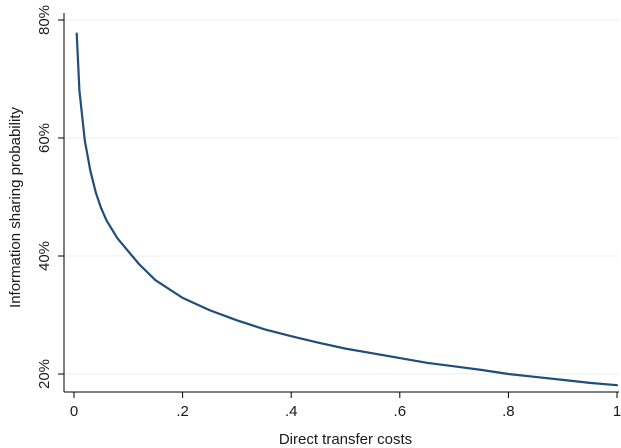 This screenshot has width=621, height=448. Describe the element at coordinates (44, 256) in the screenshot. I see `y-tick-label: 40%` at that location.